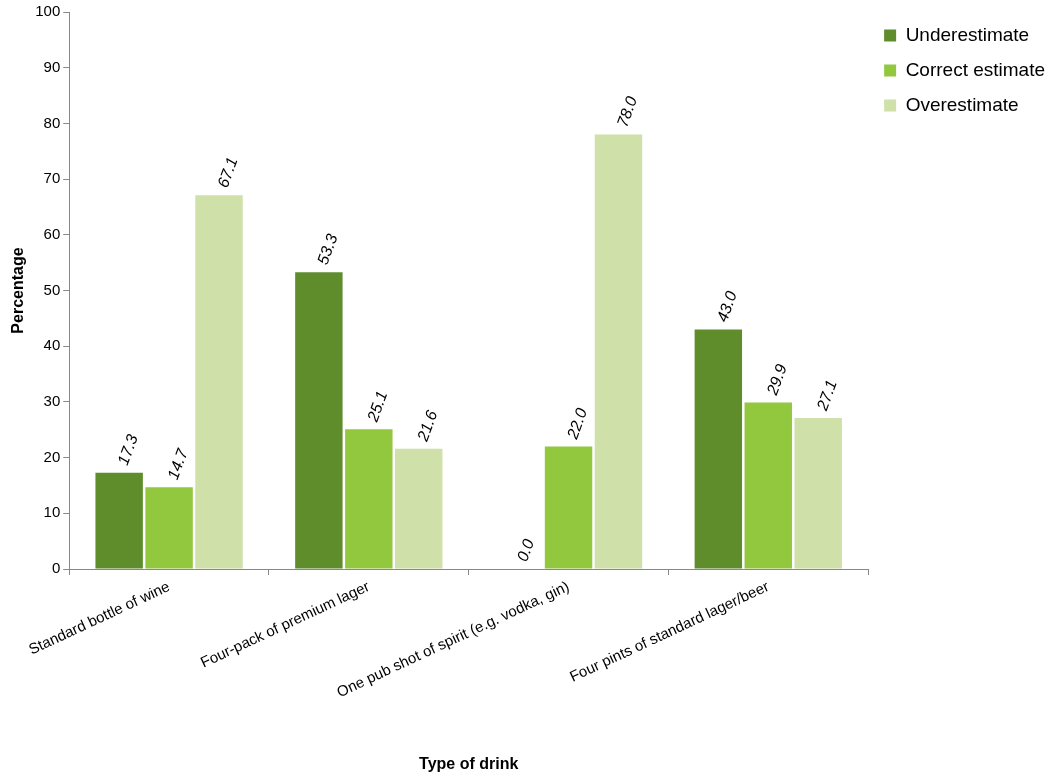 This screenshot has width=1060, height=783. Describe the element at coordinates (975, 69) in the screenshot. I see `legend-label: Correct estimate` at that location.